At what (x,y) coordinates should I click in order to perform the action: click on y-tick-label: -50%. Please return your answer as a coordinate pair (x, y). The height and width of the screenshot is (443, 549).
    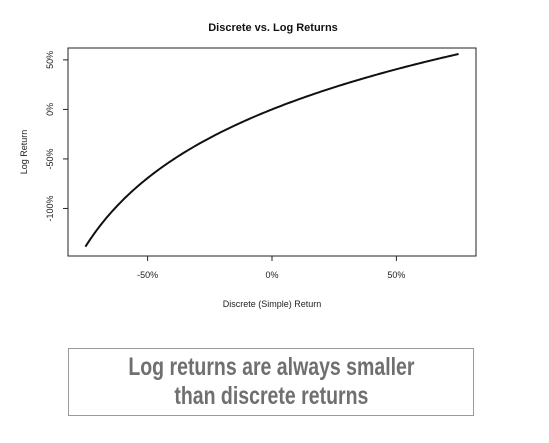
    Looking at the image, I should click on (50, 158).